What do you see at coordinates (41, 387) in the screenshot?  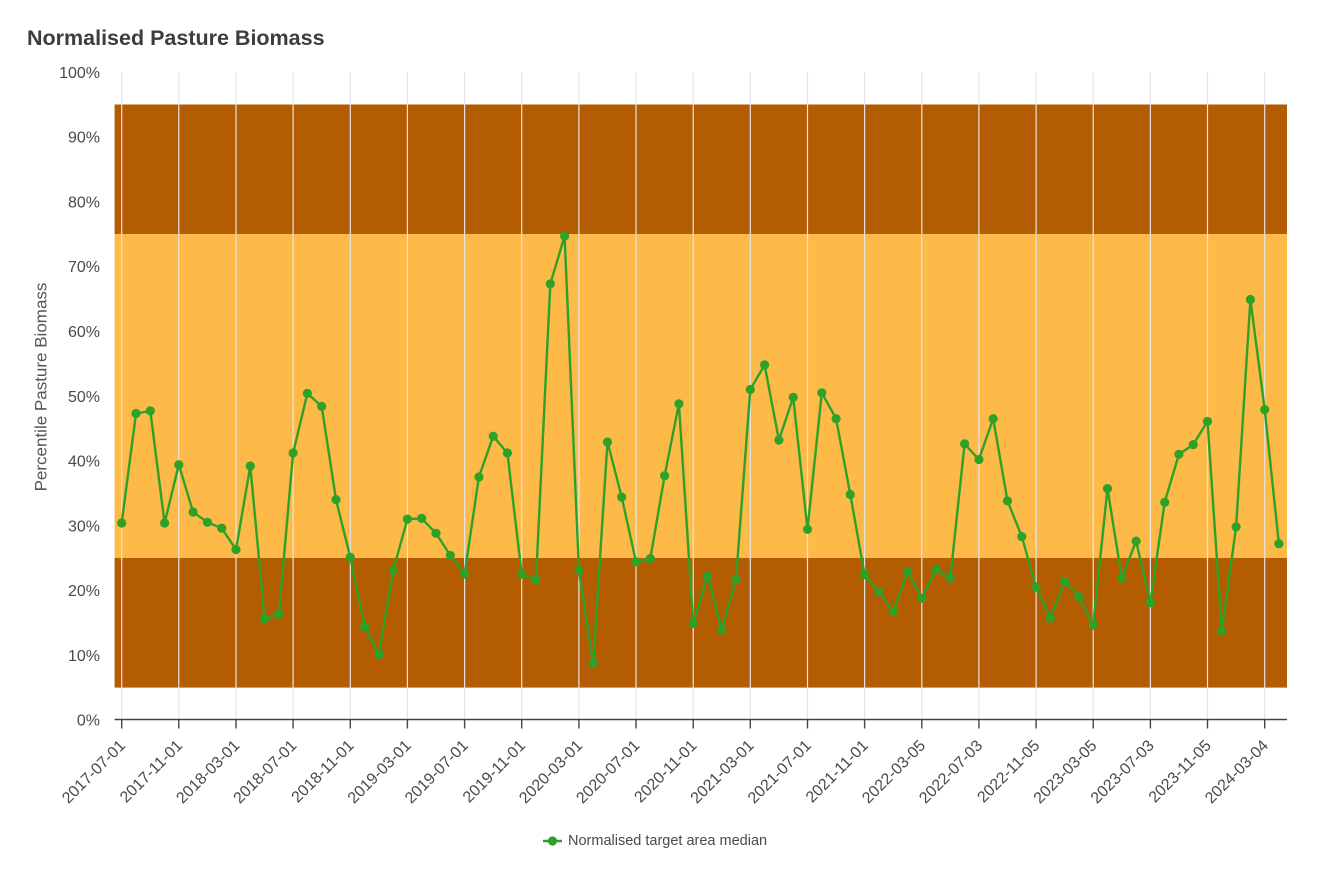 I see `svg-text: Percentile Pasture Biomass` at bounding box center [41, 387].